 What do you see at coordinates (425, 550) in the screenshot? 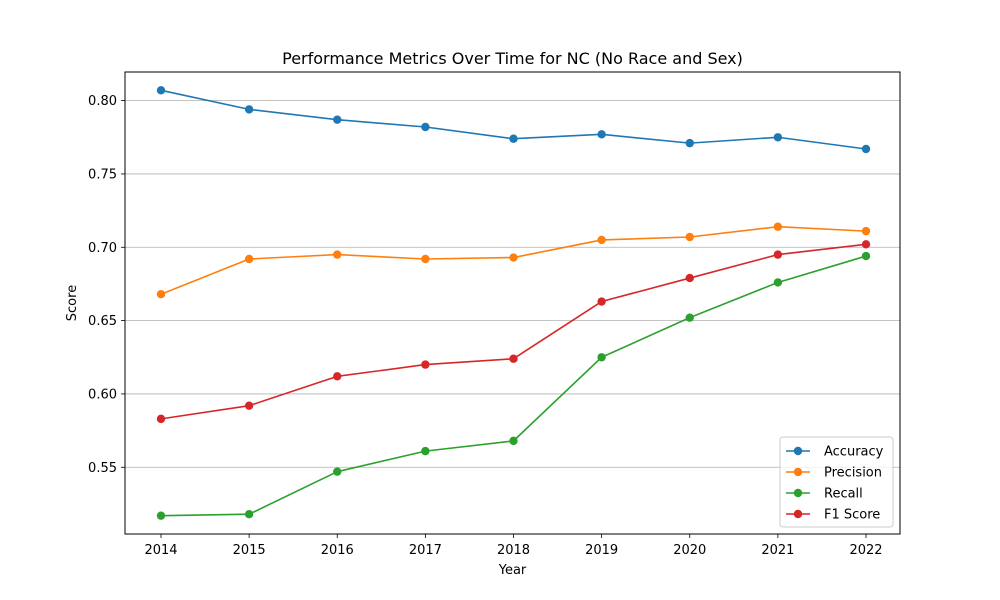
I see `x-tick-label: 2017` at bounding box center [425, 550].